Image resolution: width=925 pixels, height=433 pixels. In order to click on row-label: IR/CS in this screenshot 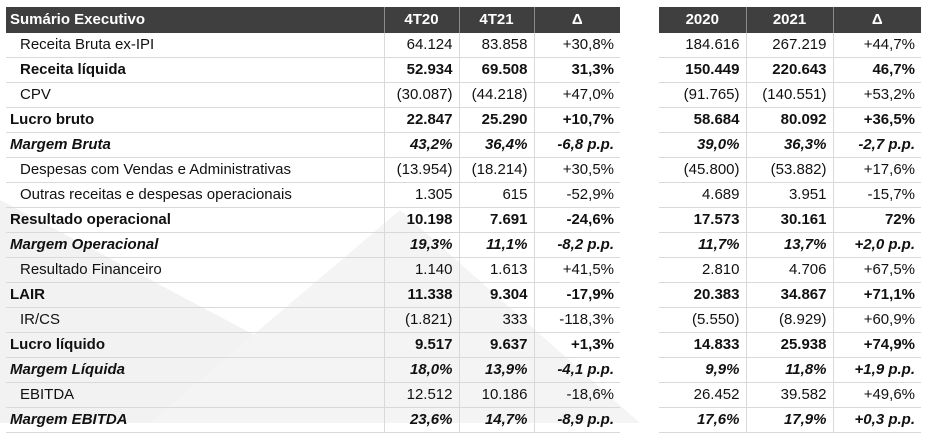, I will do `click(195, 320)`.